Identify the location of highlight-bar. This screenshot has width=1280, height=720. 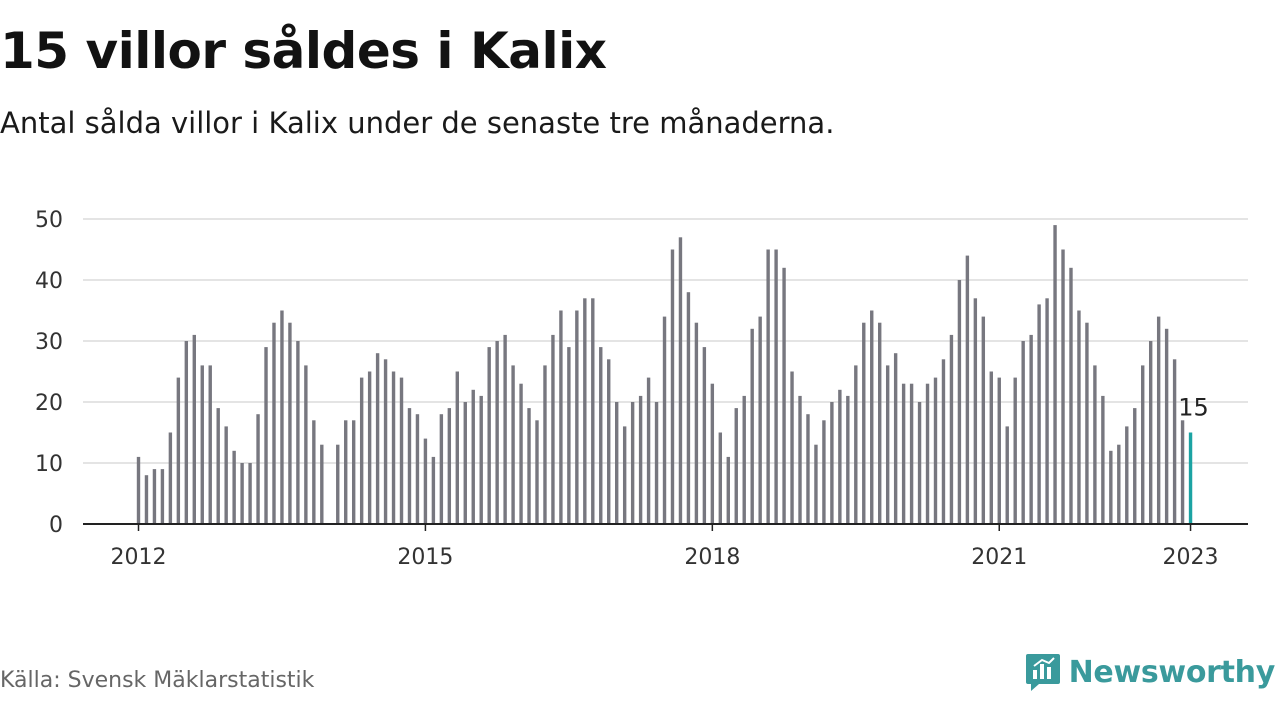
(1190, 478).